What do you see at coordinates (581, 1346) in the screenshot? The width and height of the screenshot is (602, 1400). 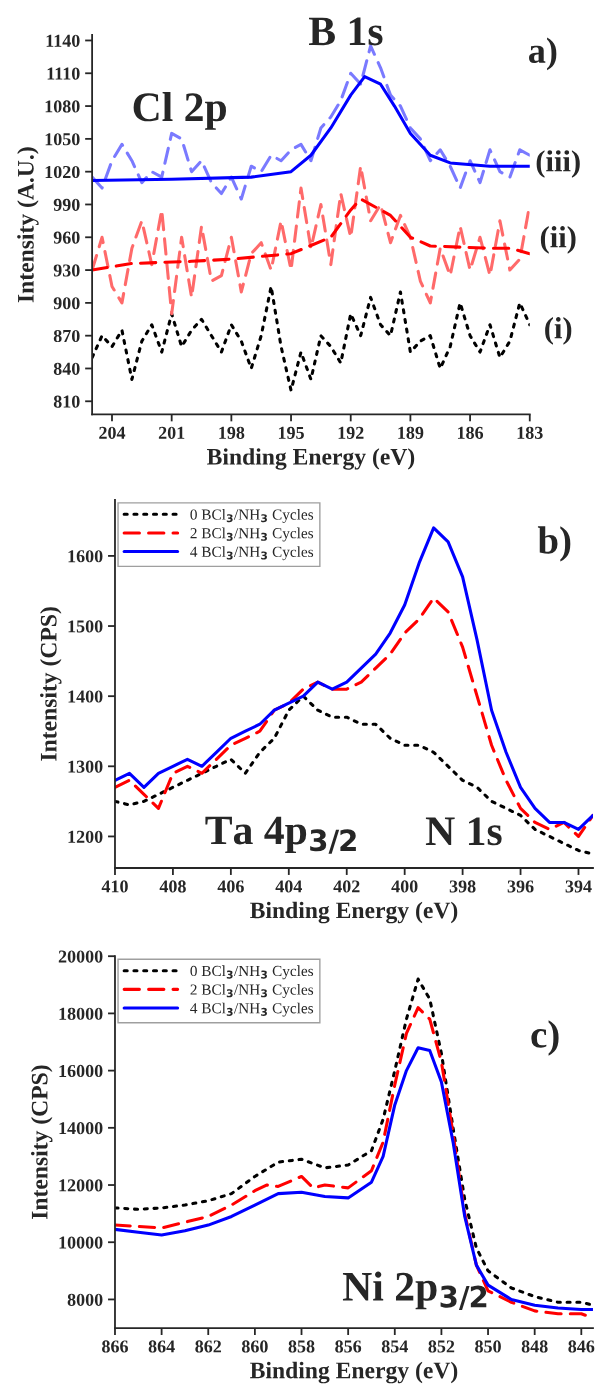 I see `x-tick-label: 846` at bounding box center [581, 1346].